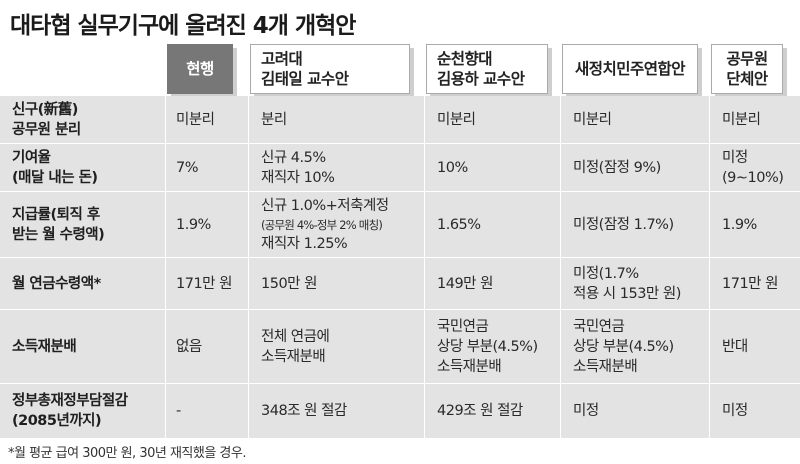 The height and width of the screenshot is (464, 800). I want to click on cell-prop4: 반대, so click(755, 346).